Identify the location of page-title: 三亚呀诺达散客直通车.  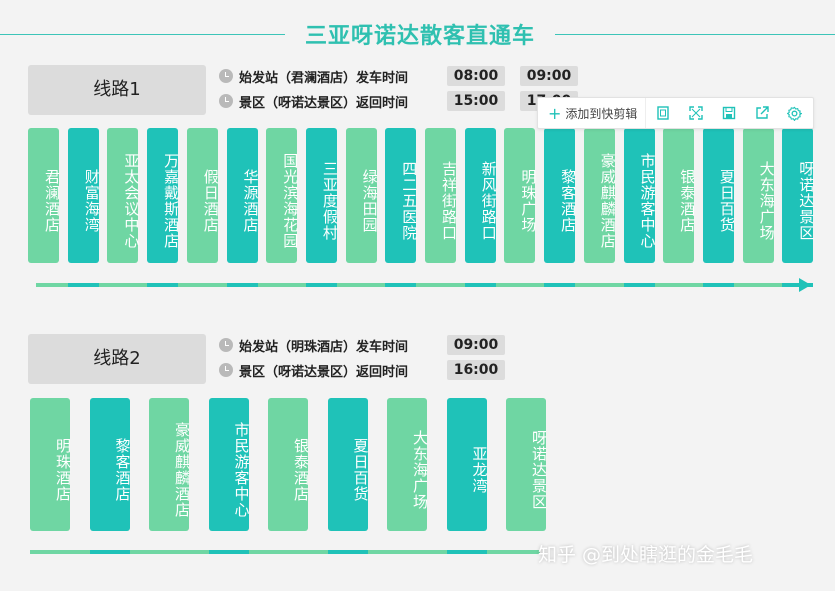
(419, 36).